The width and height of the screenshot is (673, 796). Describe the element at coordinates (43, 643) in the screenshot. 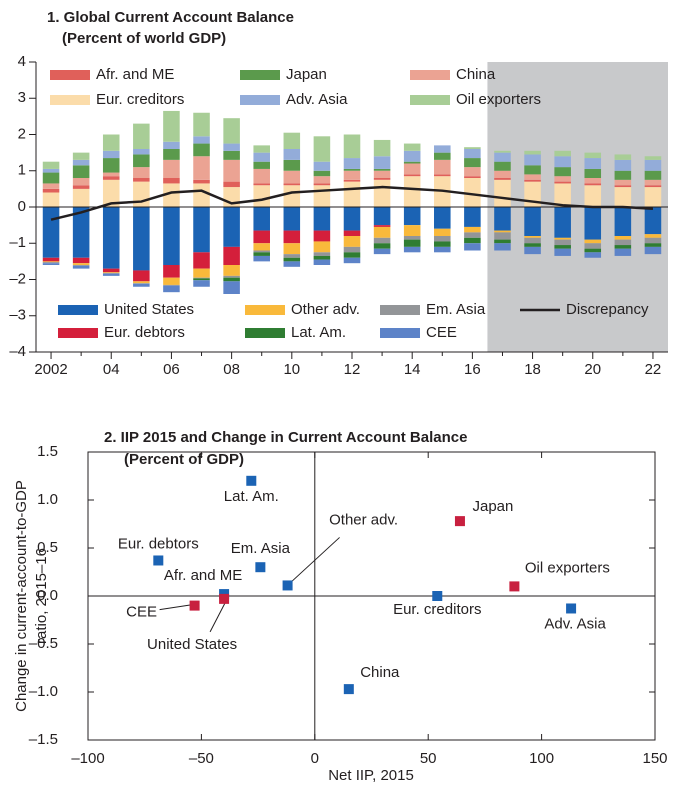

I see `y-tick-label: –0.5` at that location.